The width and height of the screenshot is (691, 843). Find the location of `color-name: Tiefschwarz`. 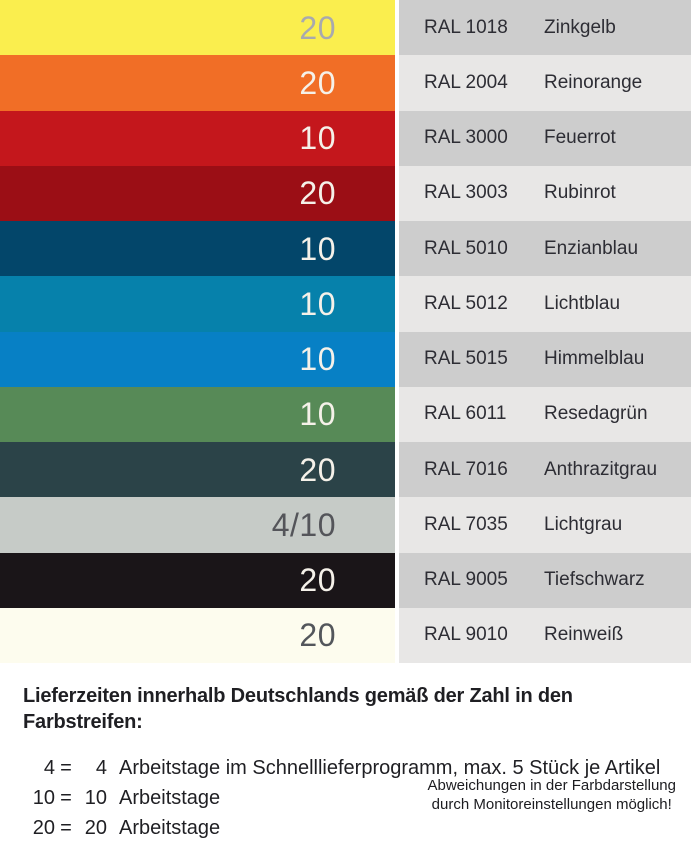

color-name: Tiefschwarz is located at coordinates (594, 580).